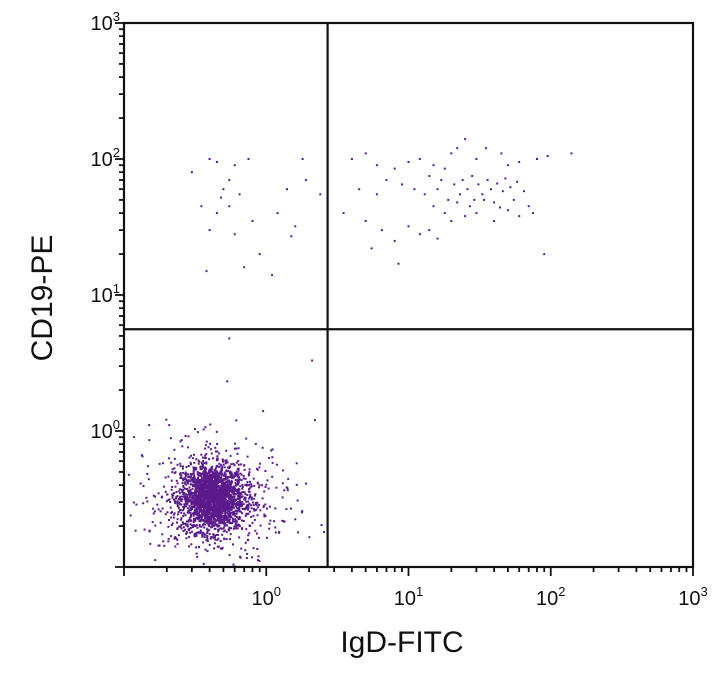 This screenshot has height=678, width=720. What do you see at coordinates (105, 430) in the screenshot?
I see `y-tick-label: 100` at bounding box center [105, 430].